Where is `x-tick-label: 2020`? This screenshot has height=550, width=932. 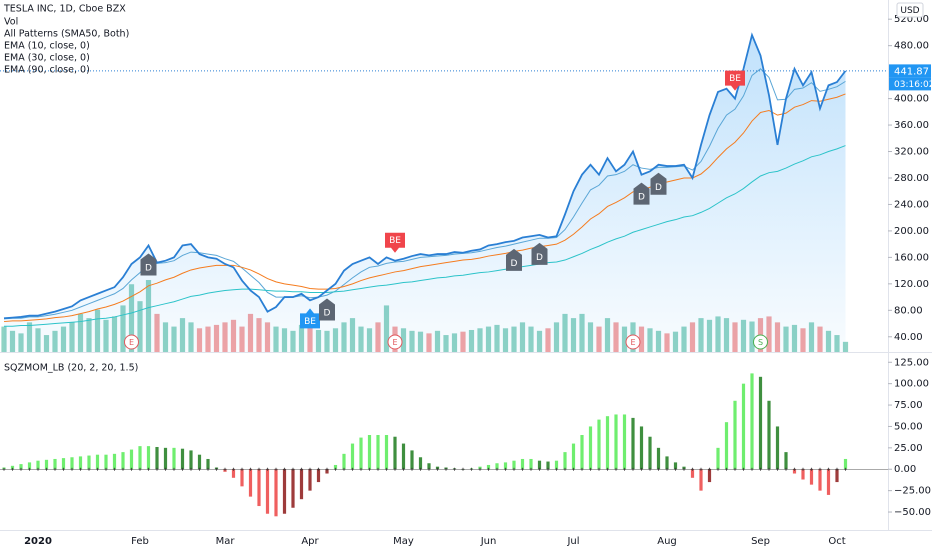 x-tick-label: 2020 is located at coordinates (38, 541).